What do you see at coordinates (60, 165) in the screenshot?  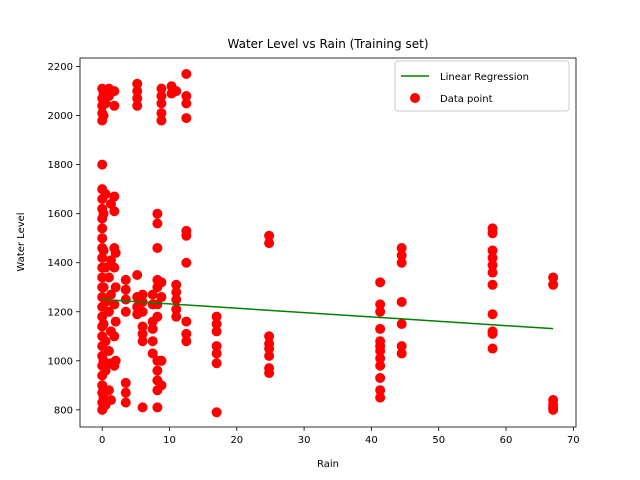 I see `y-tick-label: 1800` at bounding box center [60, 165].